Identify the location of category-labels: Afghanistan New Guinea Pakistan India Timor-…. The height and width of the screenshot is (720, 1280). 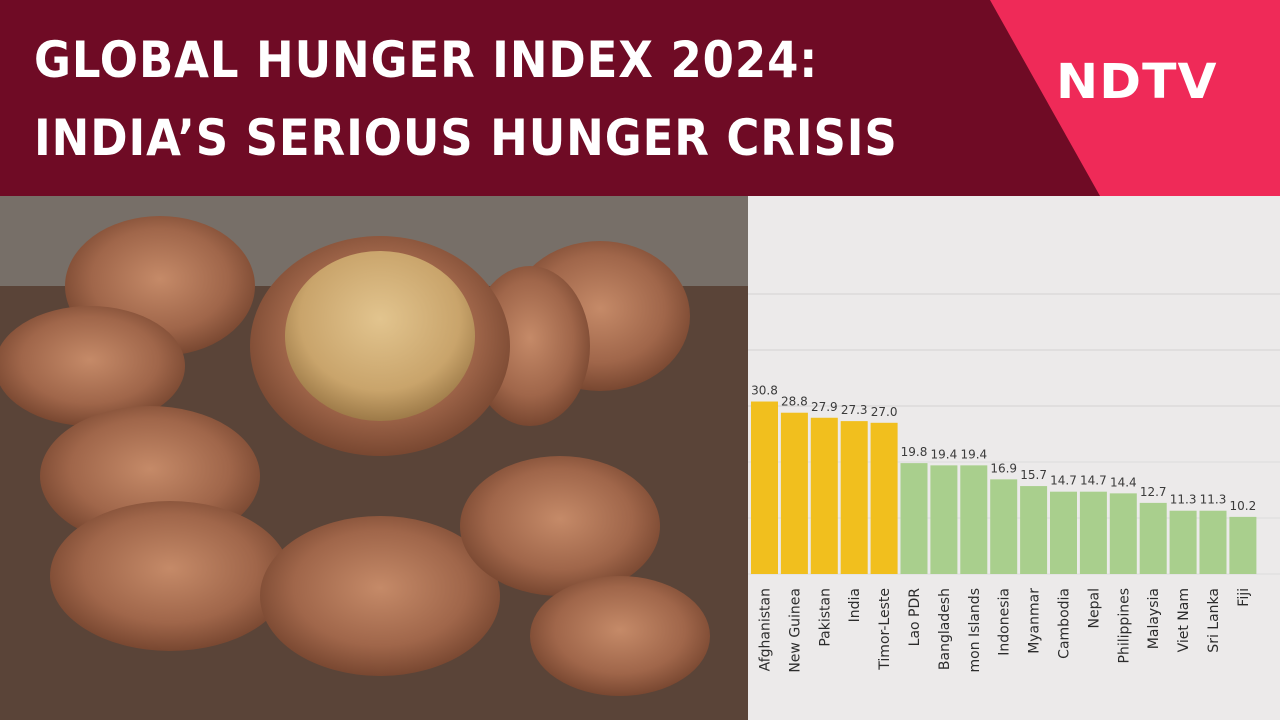
(1005, 630).